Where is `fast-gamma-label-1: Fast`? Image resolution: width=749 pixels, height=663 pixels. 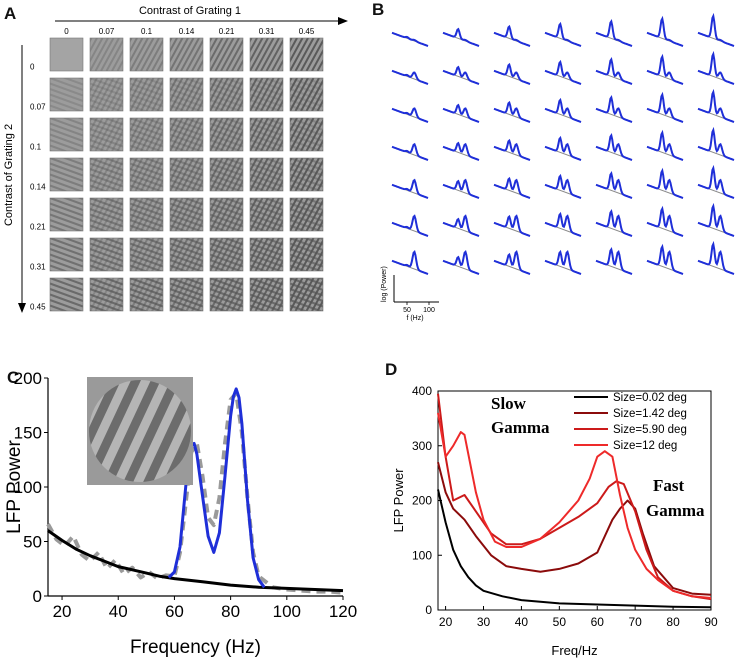 fast-gamma-label-1: Fast is located at coordinates (669, 485).